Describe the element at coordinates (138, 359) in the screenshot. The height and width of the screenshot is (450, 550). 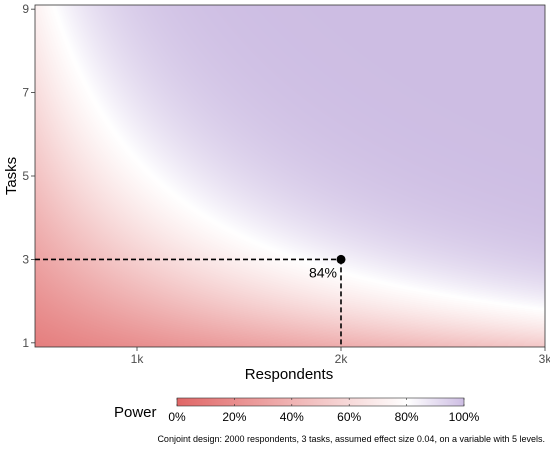
I see `x-tick-label: 1k` at that location.